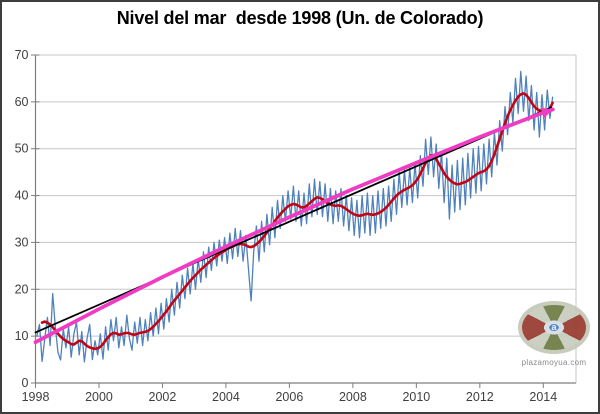 The image size is (600, 414). I want to click on x-axis-tick-label: 2006, so click(289, 397).